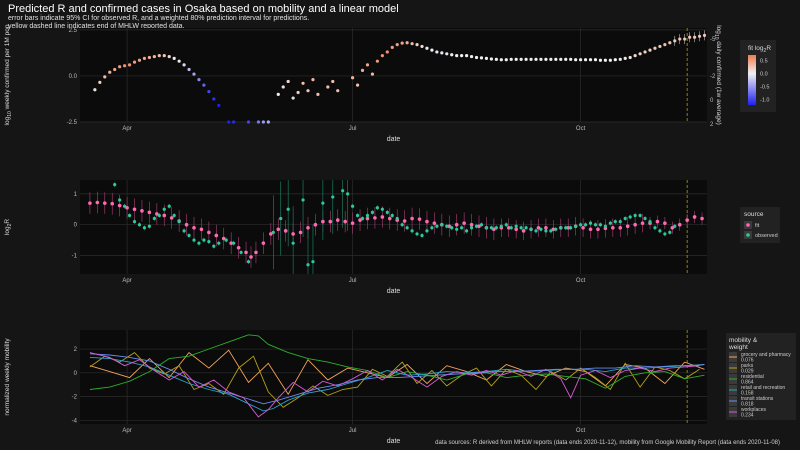 Image resolution: width=800 pixels, height=450 pixels. I want to click on colorbar-tick-label: -1.0, so click(764, 101).